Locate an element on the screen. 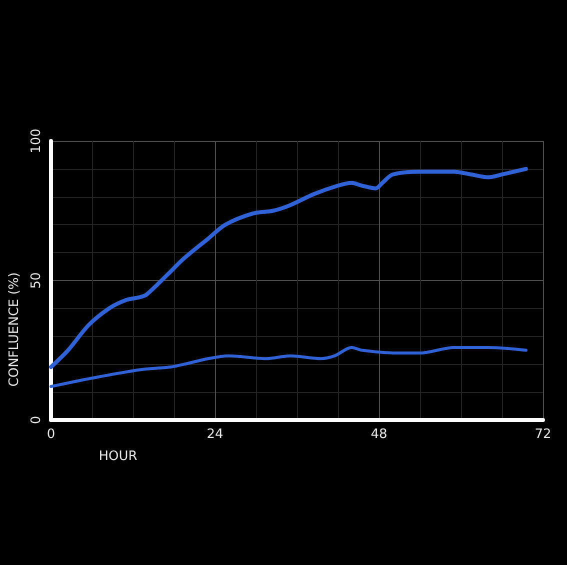  y-tick-label: 100 is located at coordinates (36, 141).